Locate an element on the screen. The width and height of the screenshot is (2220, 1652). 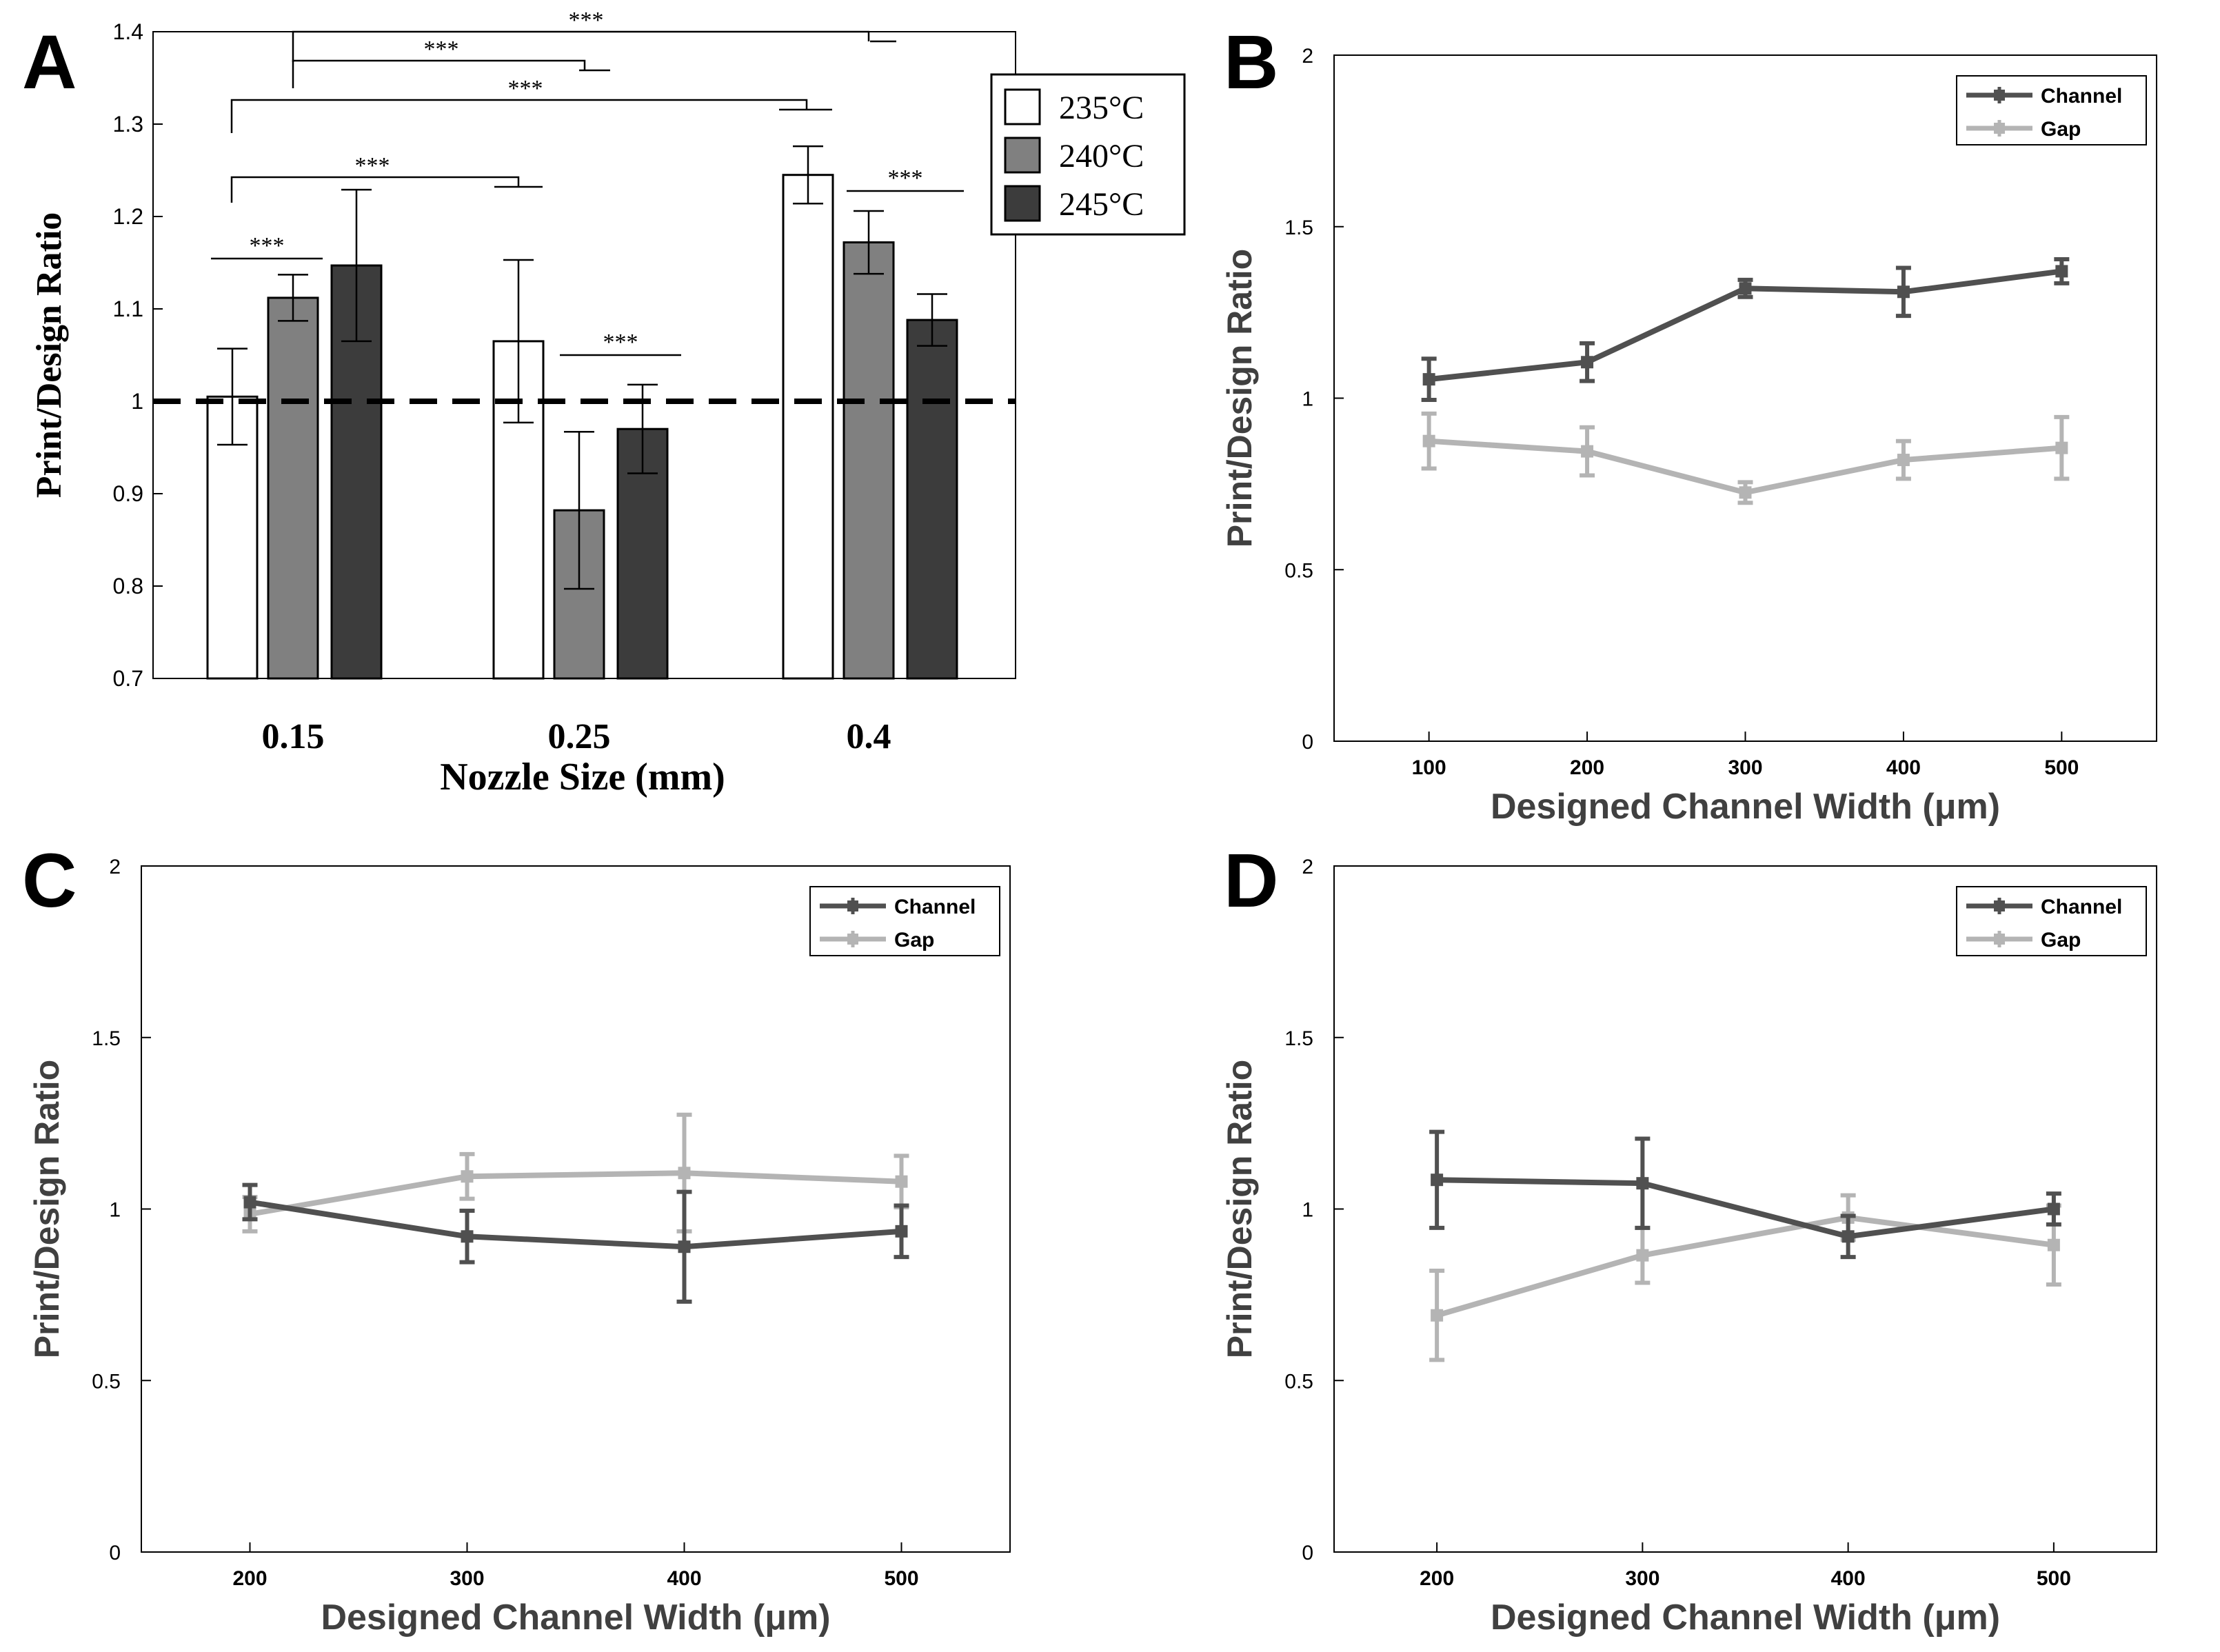
y-tick-label: 0.9 is located at coordinates (128, 494).